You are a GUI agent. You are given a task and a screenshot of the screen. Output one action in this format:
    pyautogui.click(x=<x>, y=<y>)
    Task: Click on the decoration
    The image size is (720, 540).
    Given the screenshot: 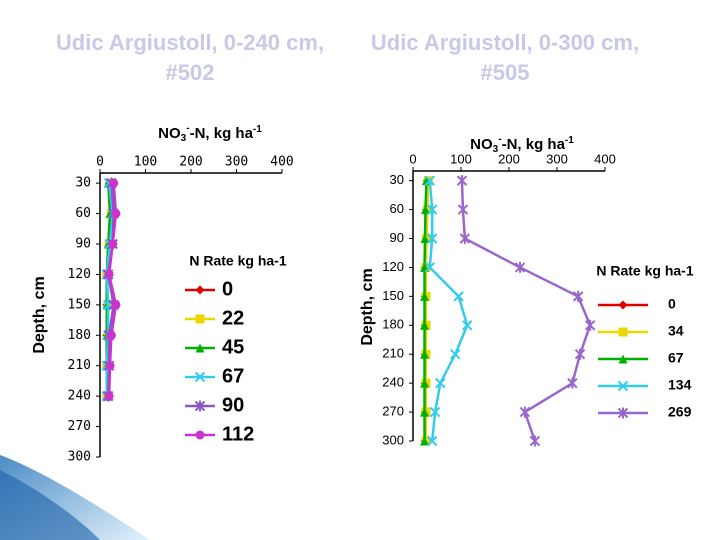 What is the action you would take?
    pyautogui.click(x=50, y=505)
    